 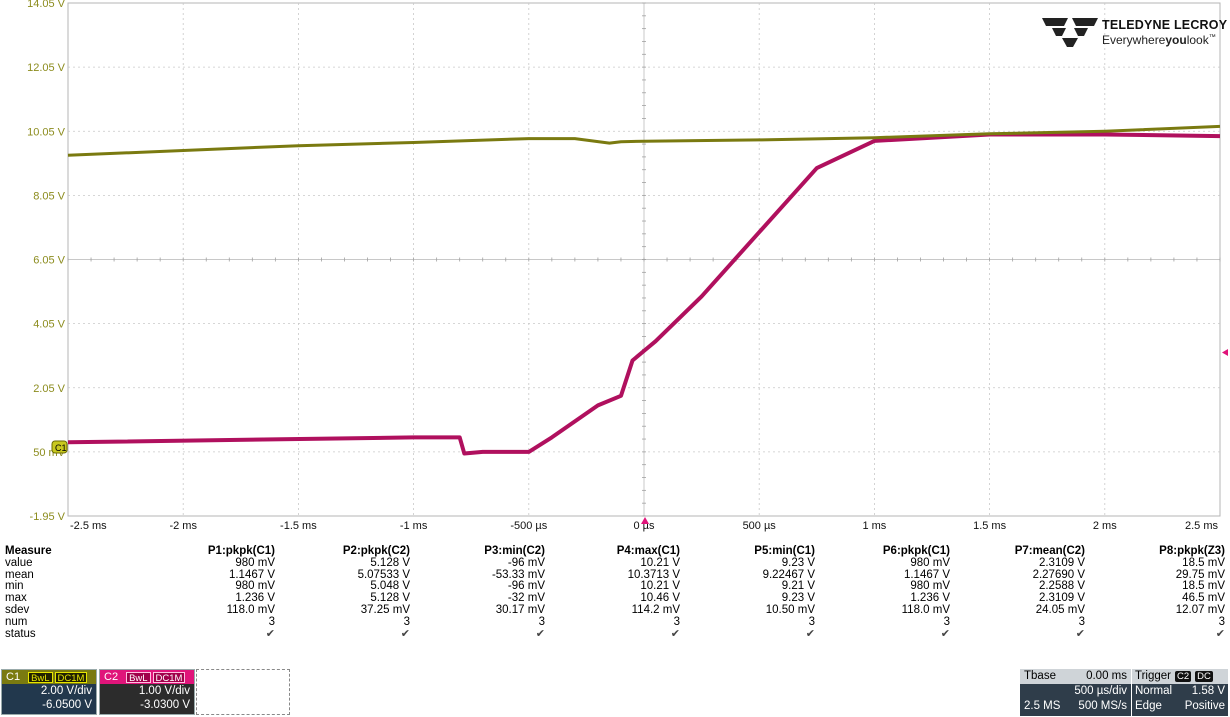 What do you see at coordinates (390, 562) in the screenshot?
I see `measure-cell: 5.128 V` at bounding box center [390, 562].